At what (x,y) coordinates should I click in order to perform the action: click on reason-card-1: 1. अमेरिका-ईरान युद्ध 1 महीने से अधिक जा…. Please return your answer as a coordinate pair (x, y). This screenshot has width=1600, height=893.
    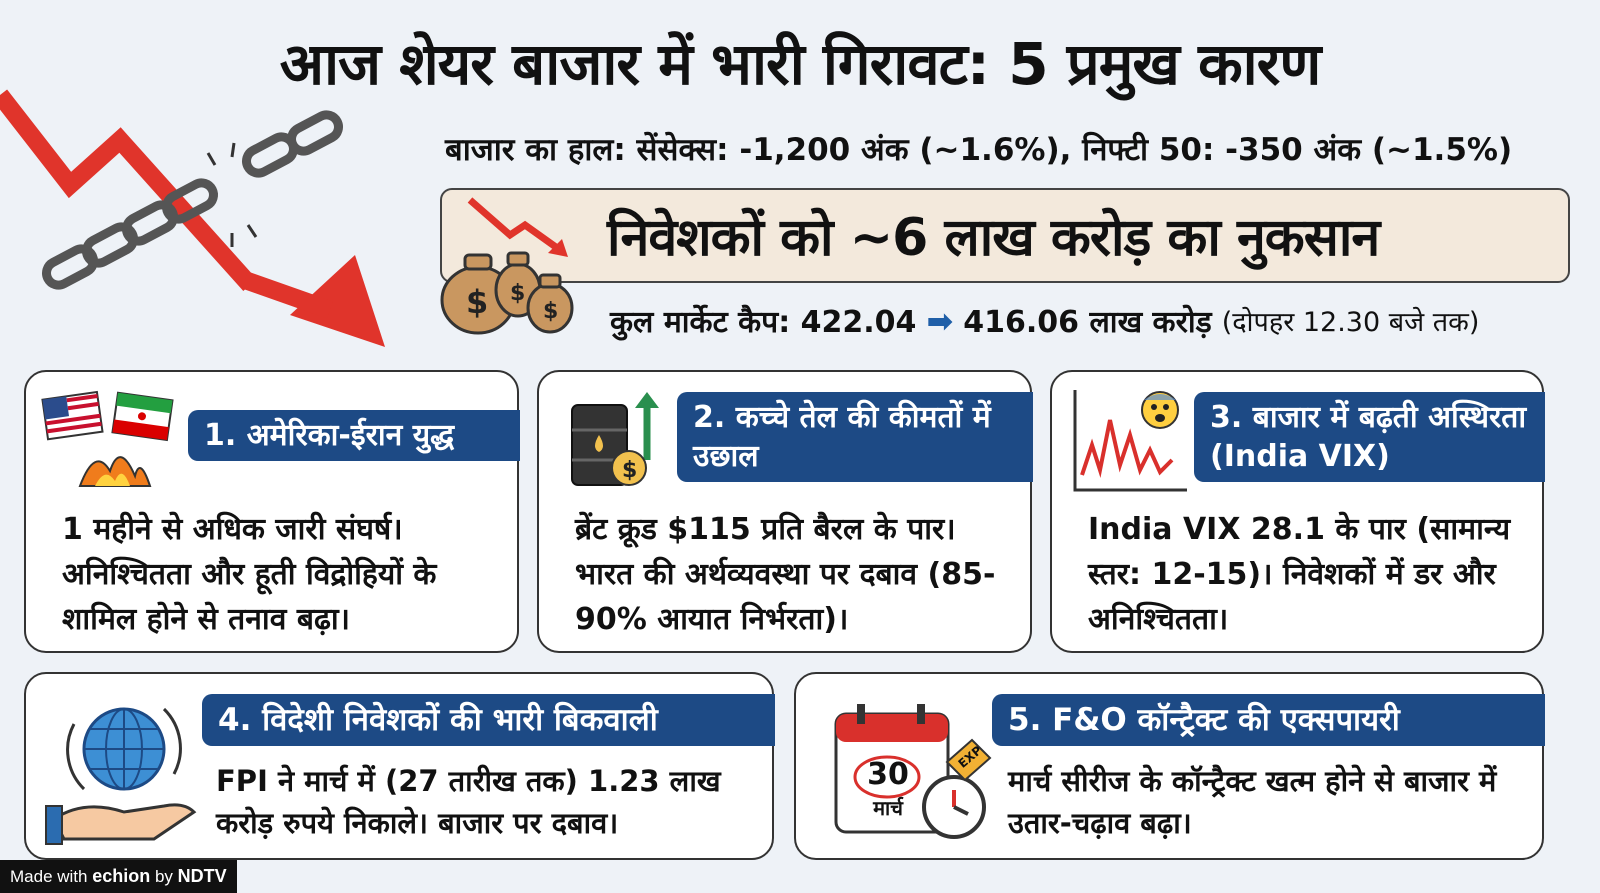
    Looking at the image, I should click on (272, 511).